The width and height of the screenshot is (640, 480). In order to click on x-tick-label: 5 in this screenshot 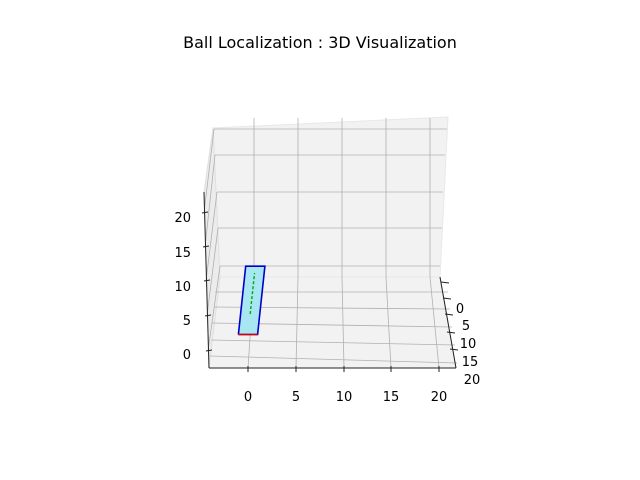, I will do `click(296, 397)`.